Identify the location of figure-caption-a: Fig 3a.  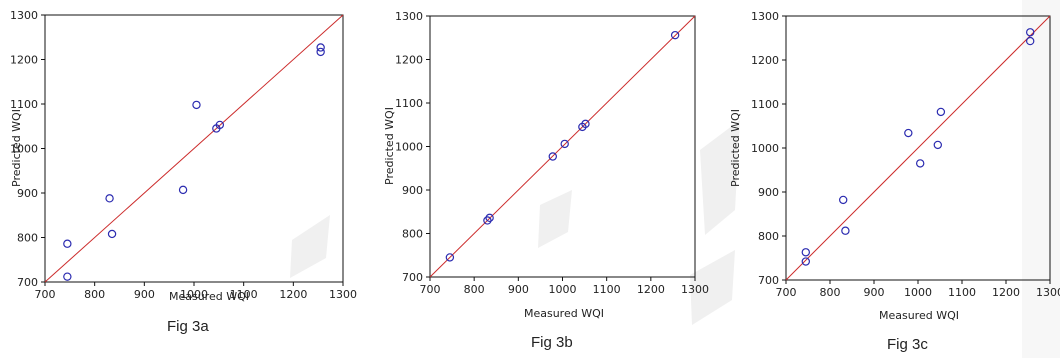
(188, 326).